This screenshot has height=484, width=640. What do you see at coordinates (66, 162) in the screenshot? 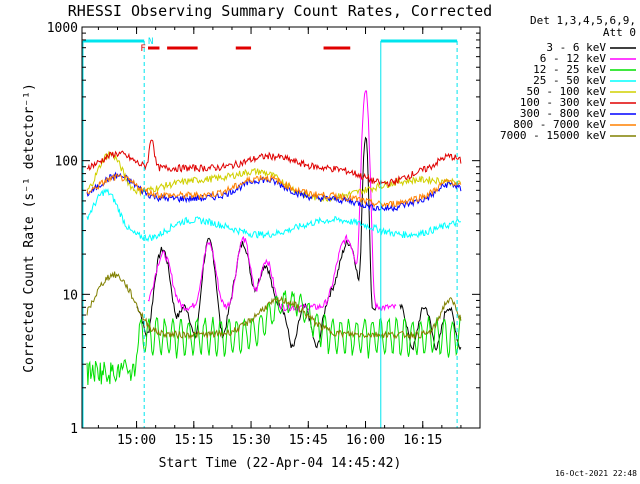
I see `y-tick-label: 100` at bounding box center [66, 162].